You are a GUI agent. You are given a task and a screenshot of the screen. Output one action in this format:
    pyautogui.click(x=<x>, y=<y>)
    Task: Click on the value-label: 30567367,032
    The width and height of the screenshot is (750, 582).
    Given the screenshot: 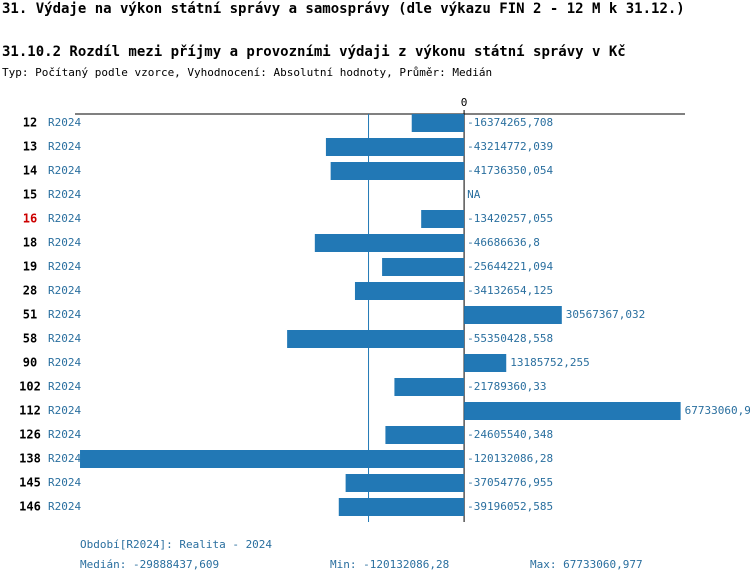 What is the action you would take?
    pyautogui.click(x=605, y=314)
    